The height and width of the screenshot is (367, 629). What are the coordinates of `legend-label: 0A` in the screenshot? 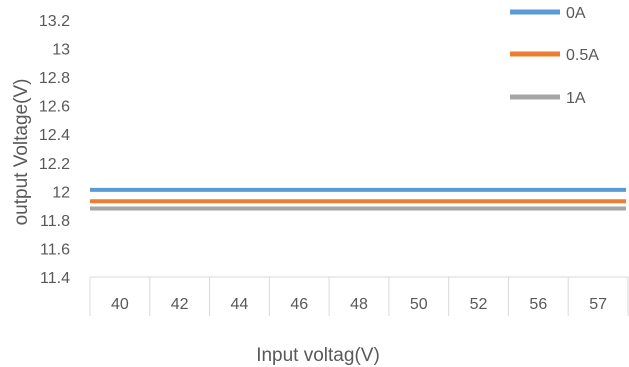 It's located at (576, 13).